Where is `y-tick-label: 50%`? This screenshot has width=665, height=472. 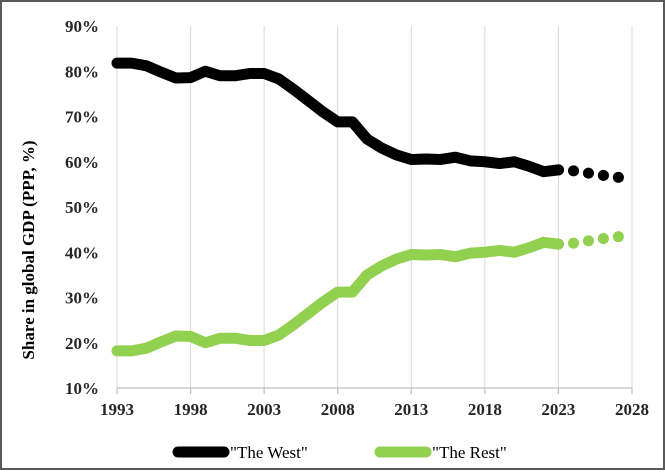 y-tick-label: 50% is located at coordinates (82, 207).